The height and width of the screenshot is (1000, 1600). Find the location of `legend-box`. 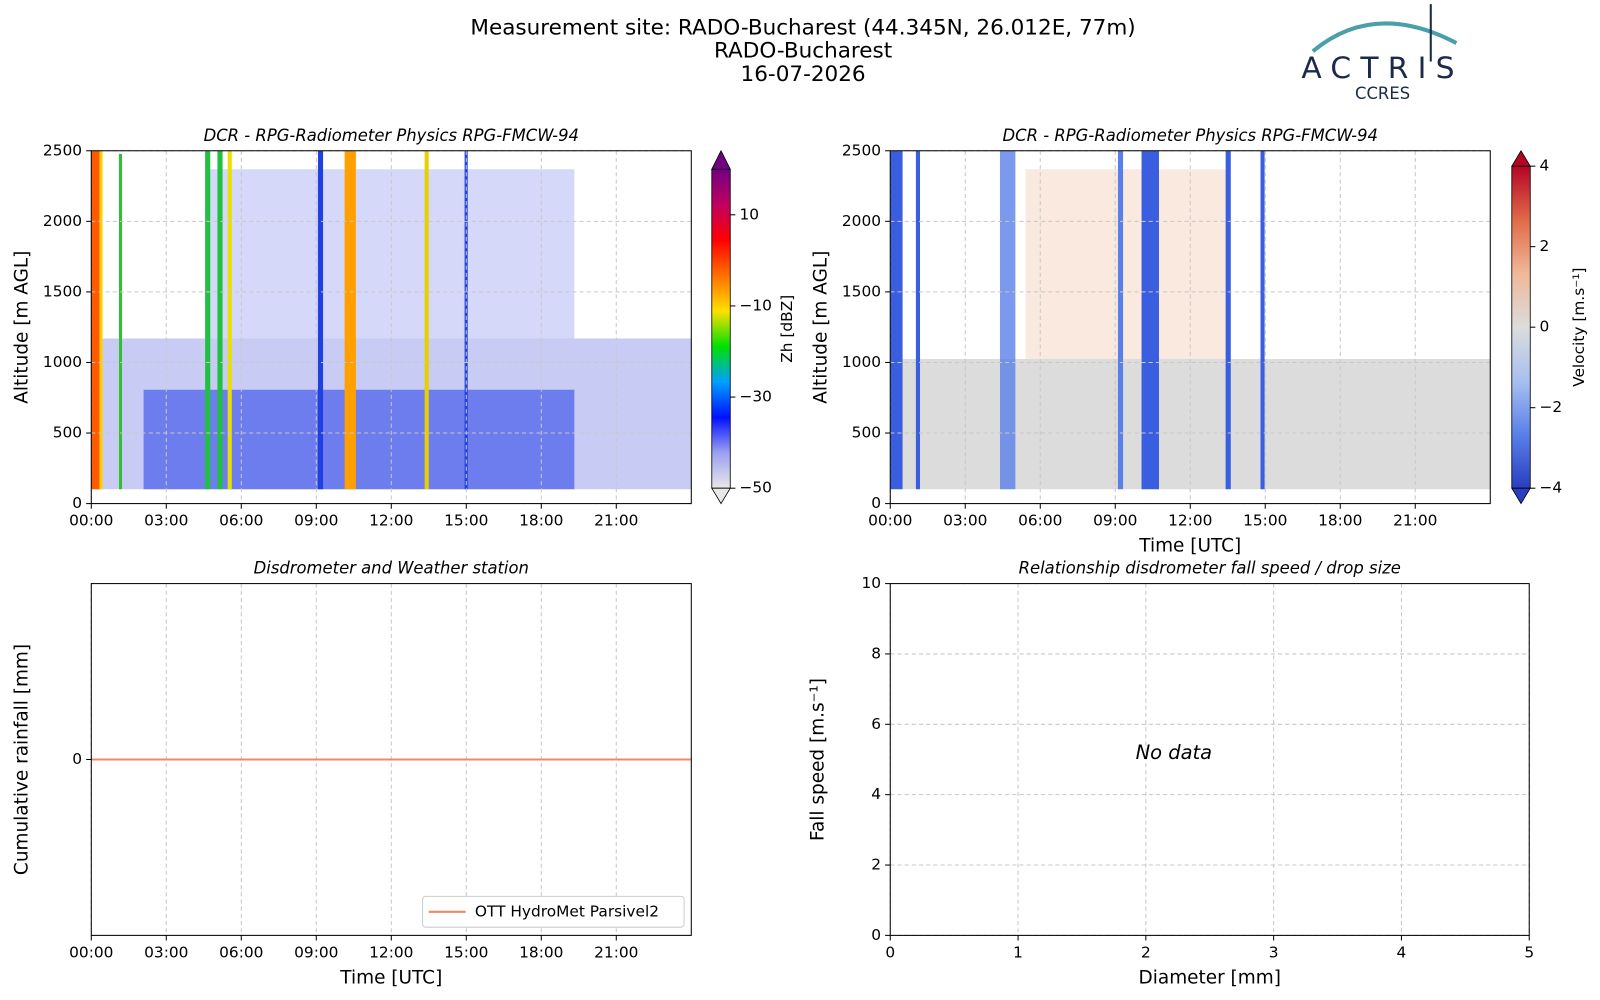

legend-box is located at coordinates (553, 911).